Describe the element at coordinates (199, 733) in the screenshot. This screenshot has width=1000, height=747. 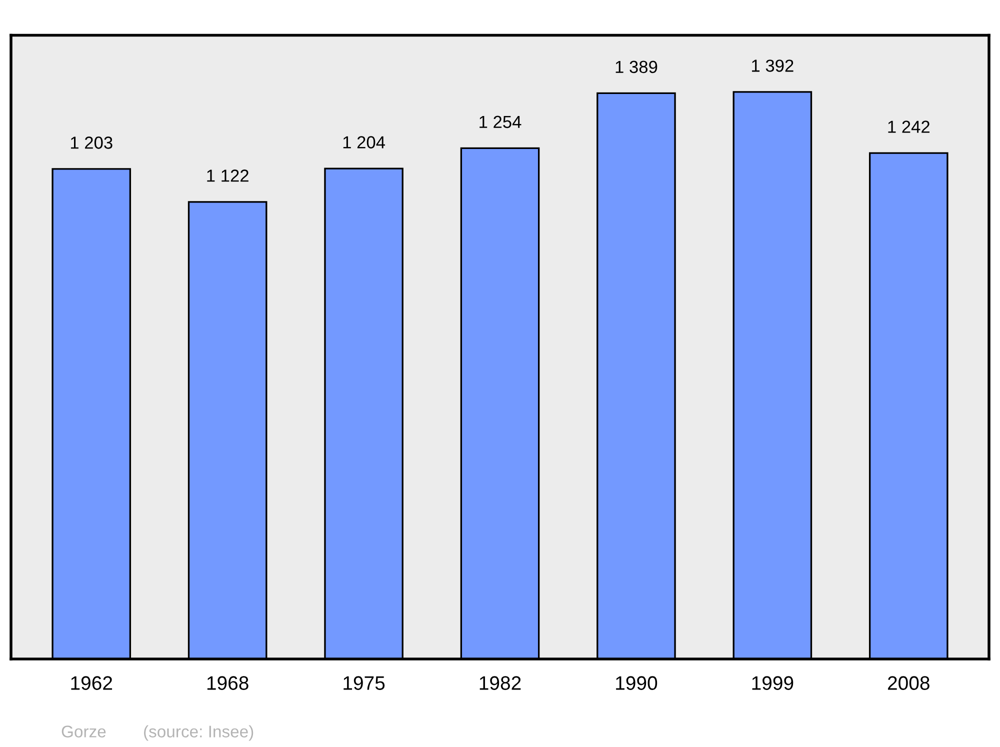
I see `text: (source: Insee)` at that location.